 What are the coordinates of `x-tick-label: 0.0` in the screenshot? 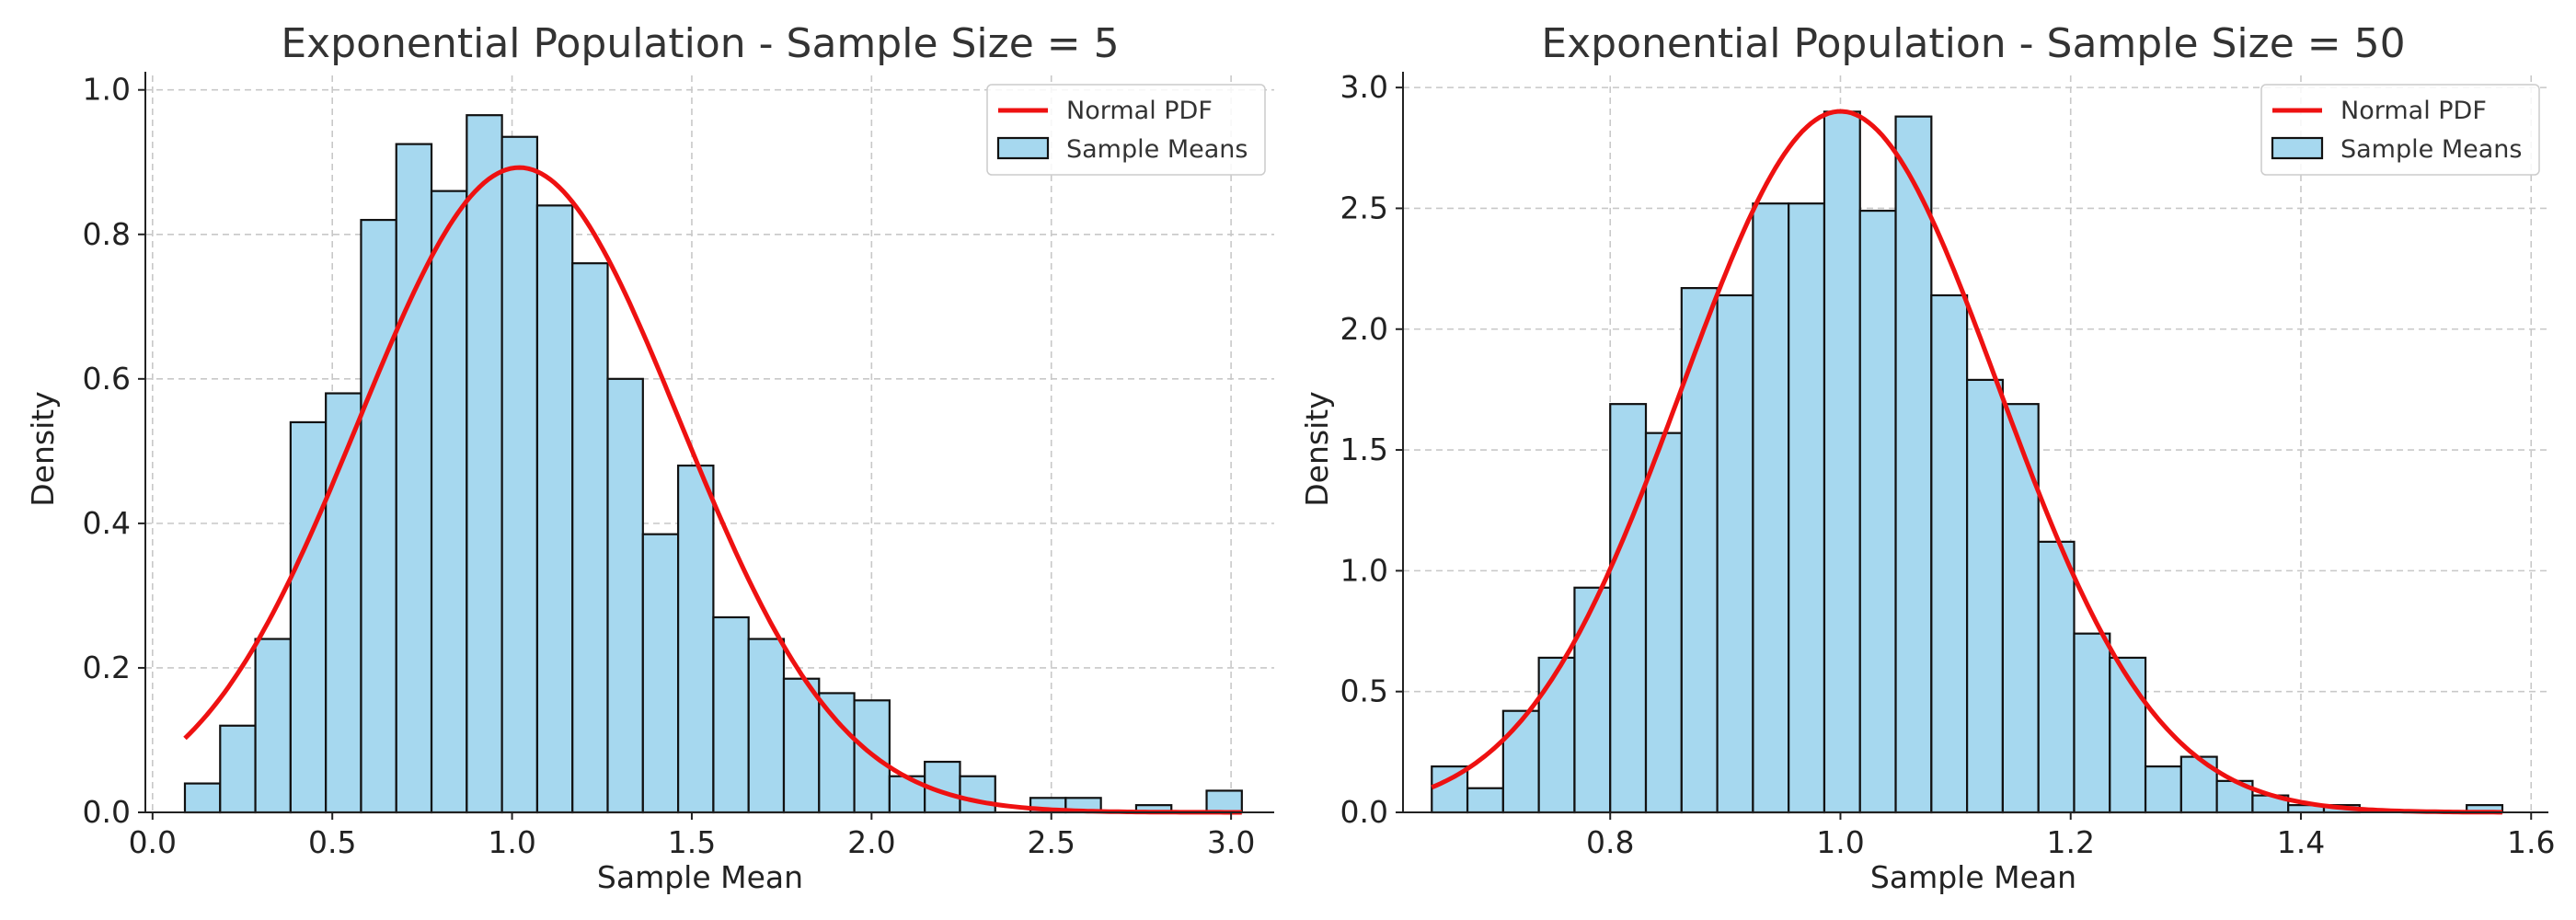 It's located at (153, 842).